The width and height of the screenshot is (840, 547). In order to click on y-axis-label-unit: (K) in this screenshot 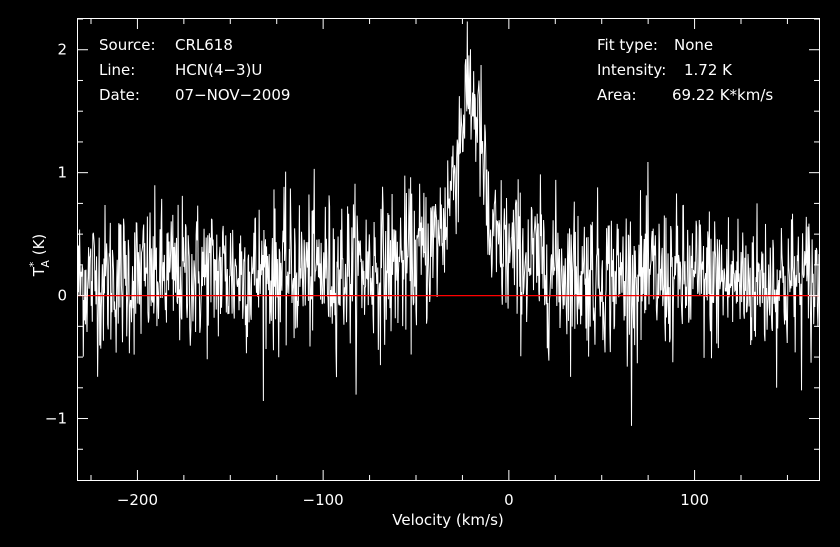, I will do `click(39, 247)`.